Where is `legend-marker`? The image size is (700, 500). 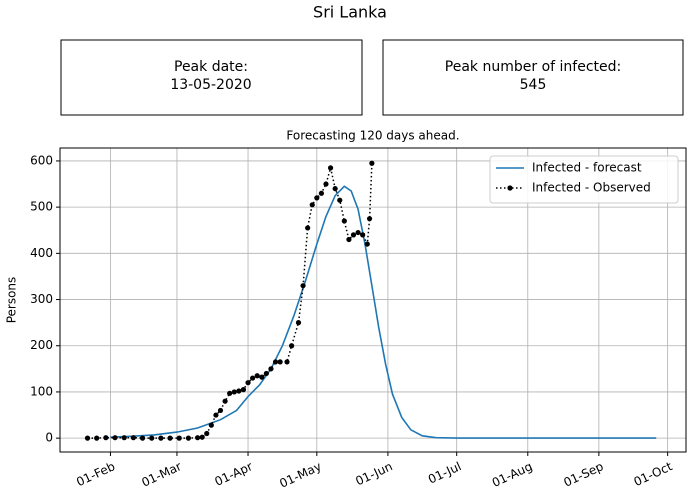 legend-marker is located at coordinates (510, 188).